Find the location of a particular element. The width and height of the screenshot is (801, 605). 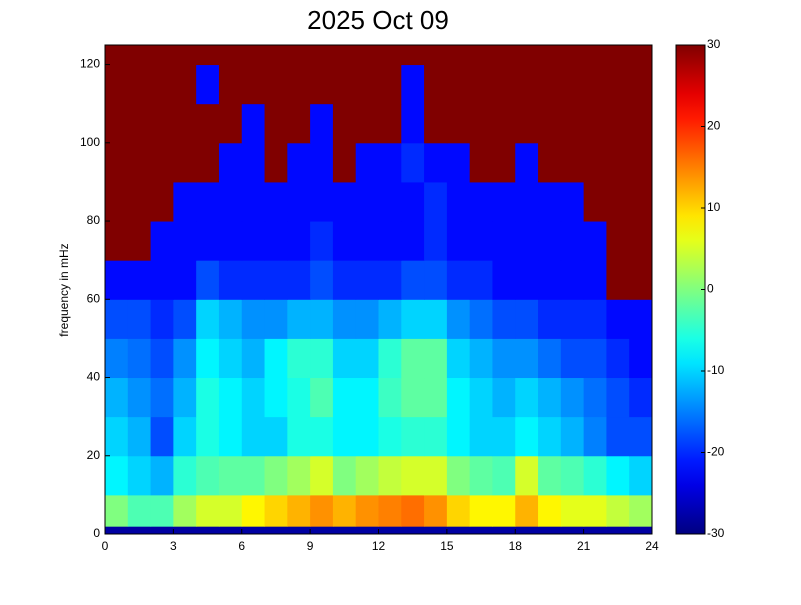

y-axis-label: frequency in mHz is located at coordinates (64, 289).